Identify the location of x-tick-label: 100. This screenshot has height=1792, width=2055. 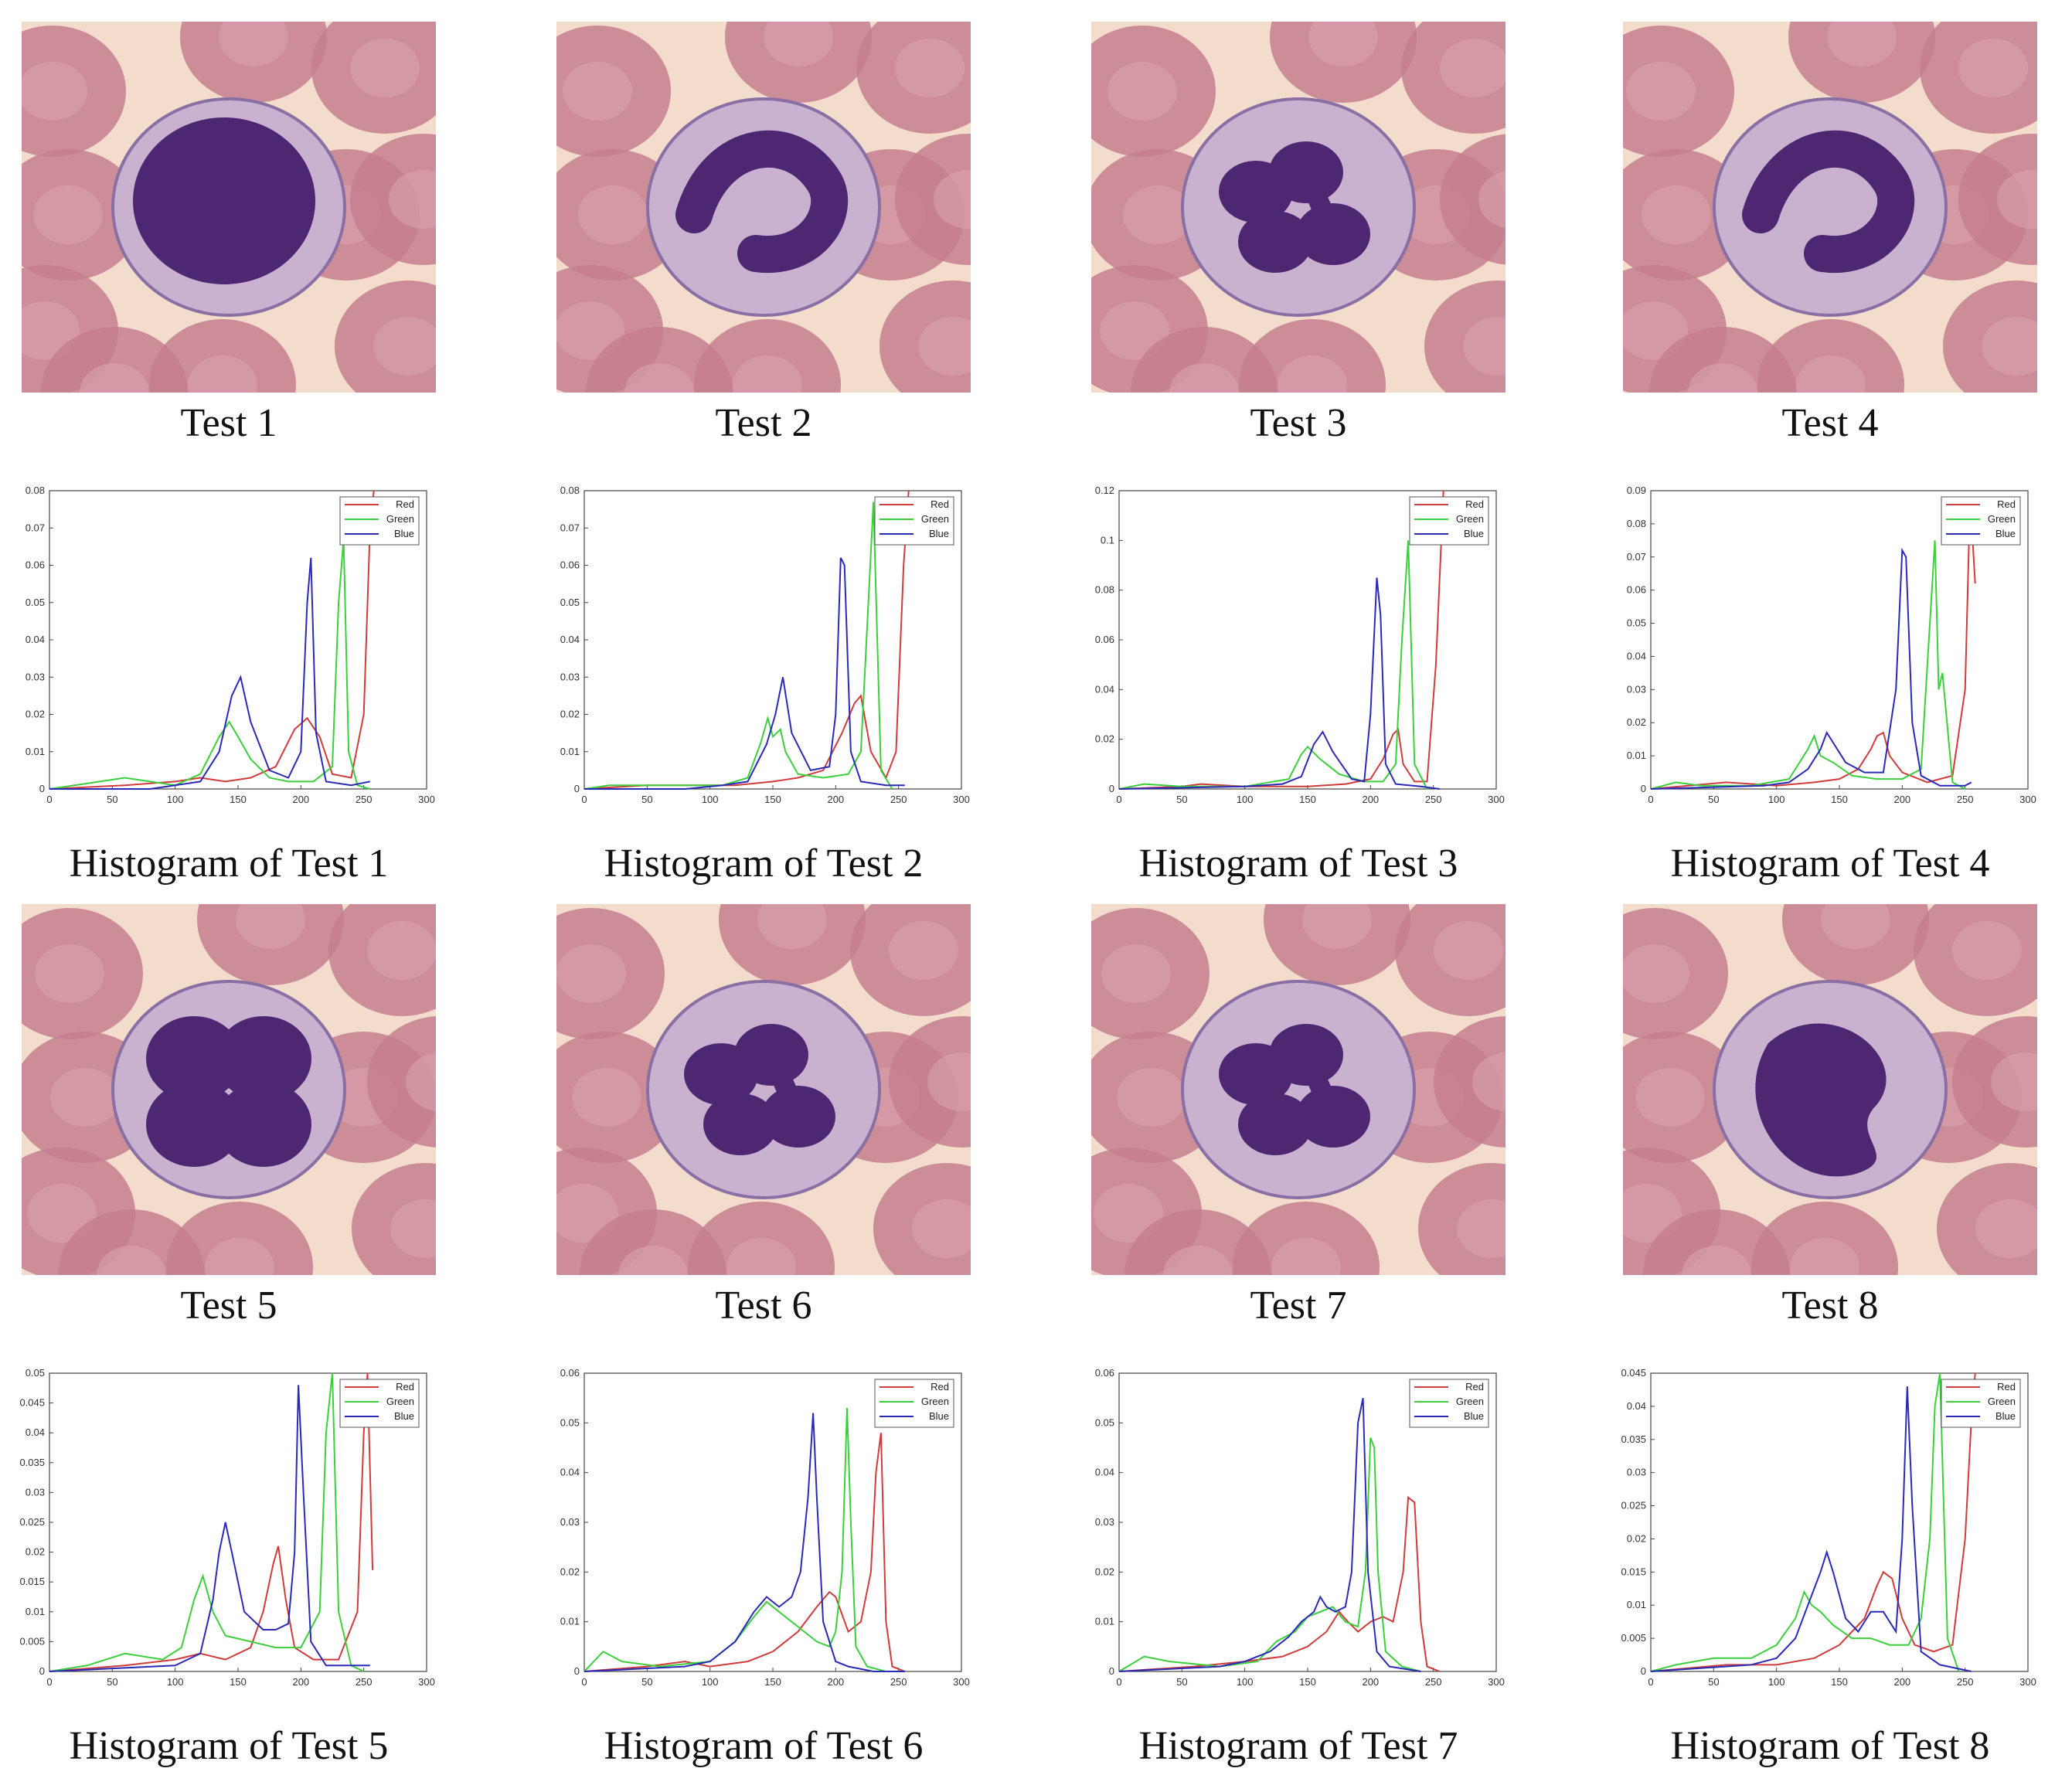
(175, 800).